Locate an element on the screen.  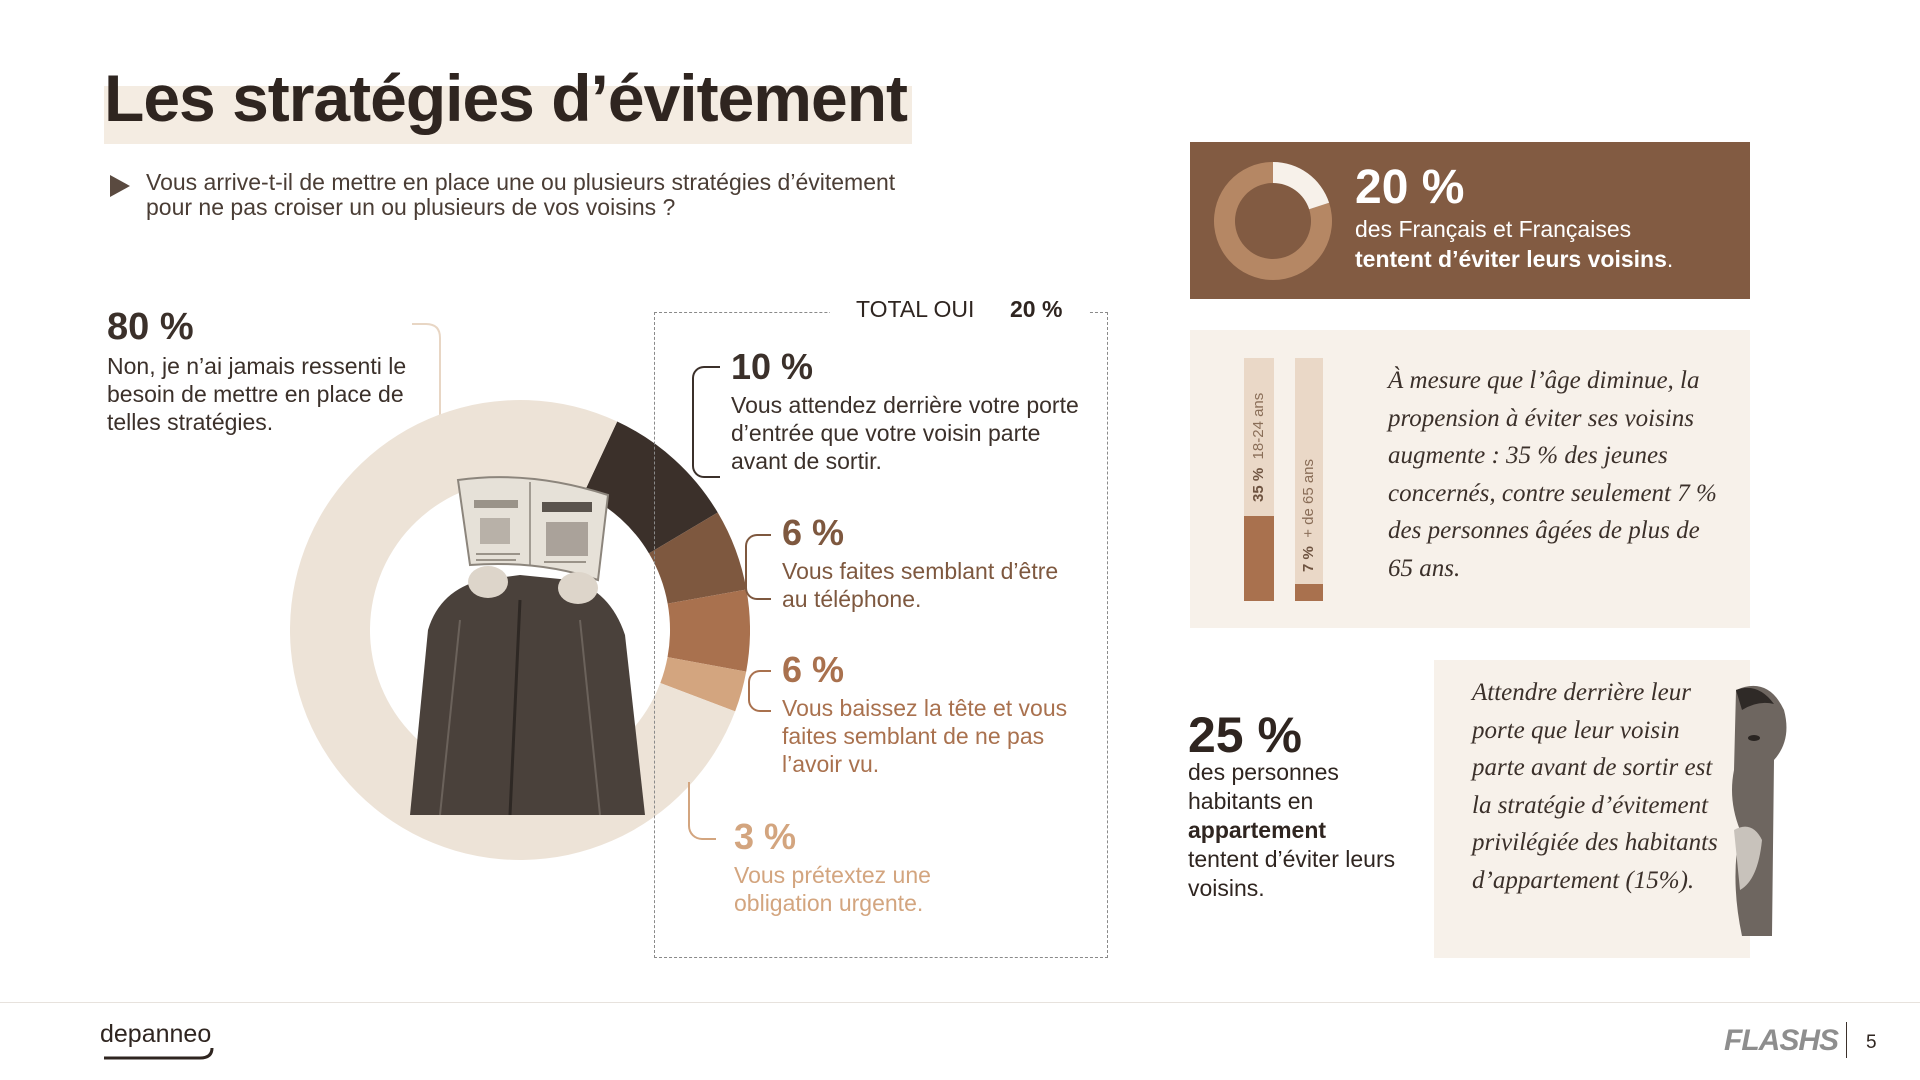
depanneo-logo: depanneo is located at coordinates (156, 1034).